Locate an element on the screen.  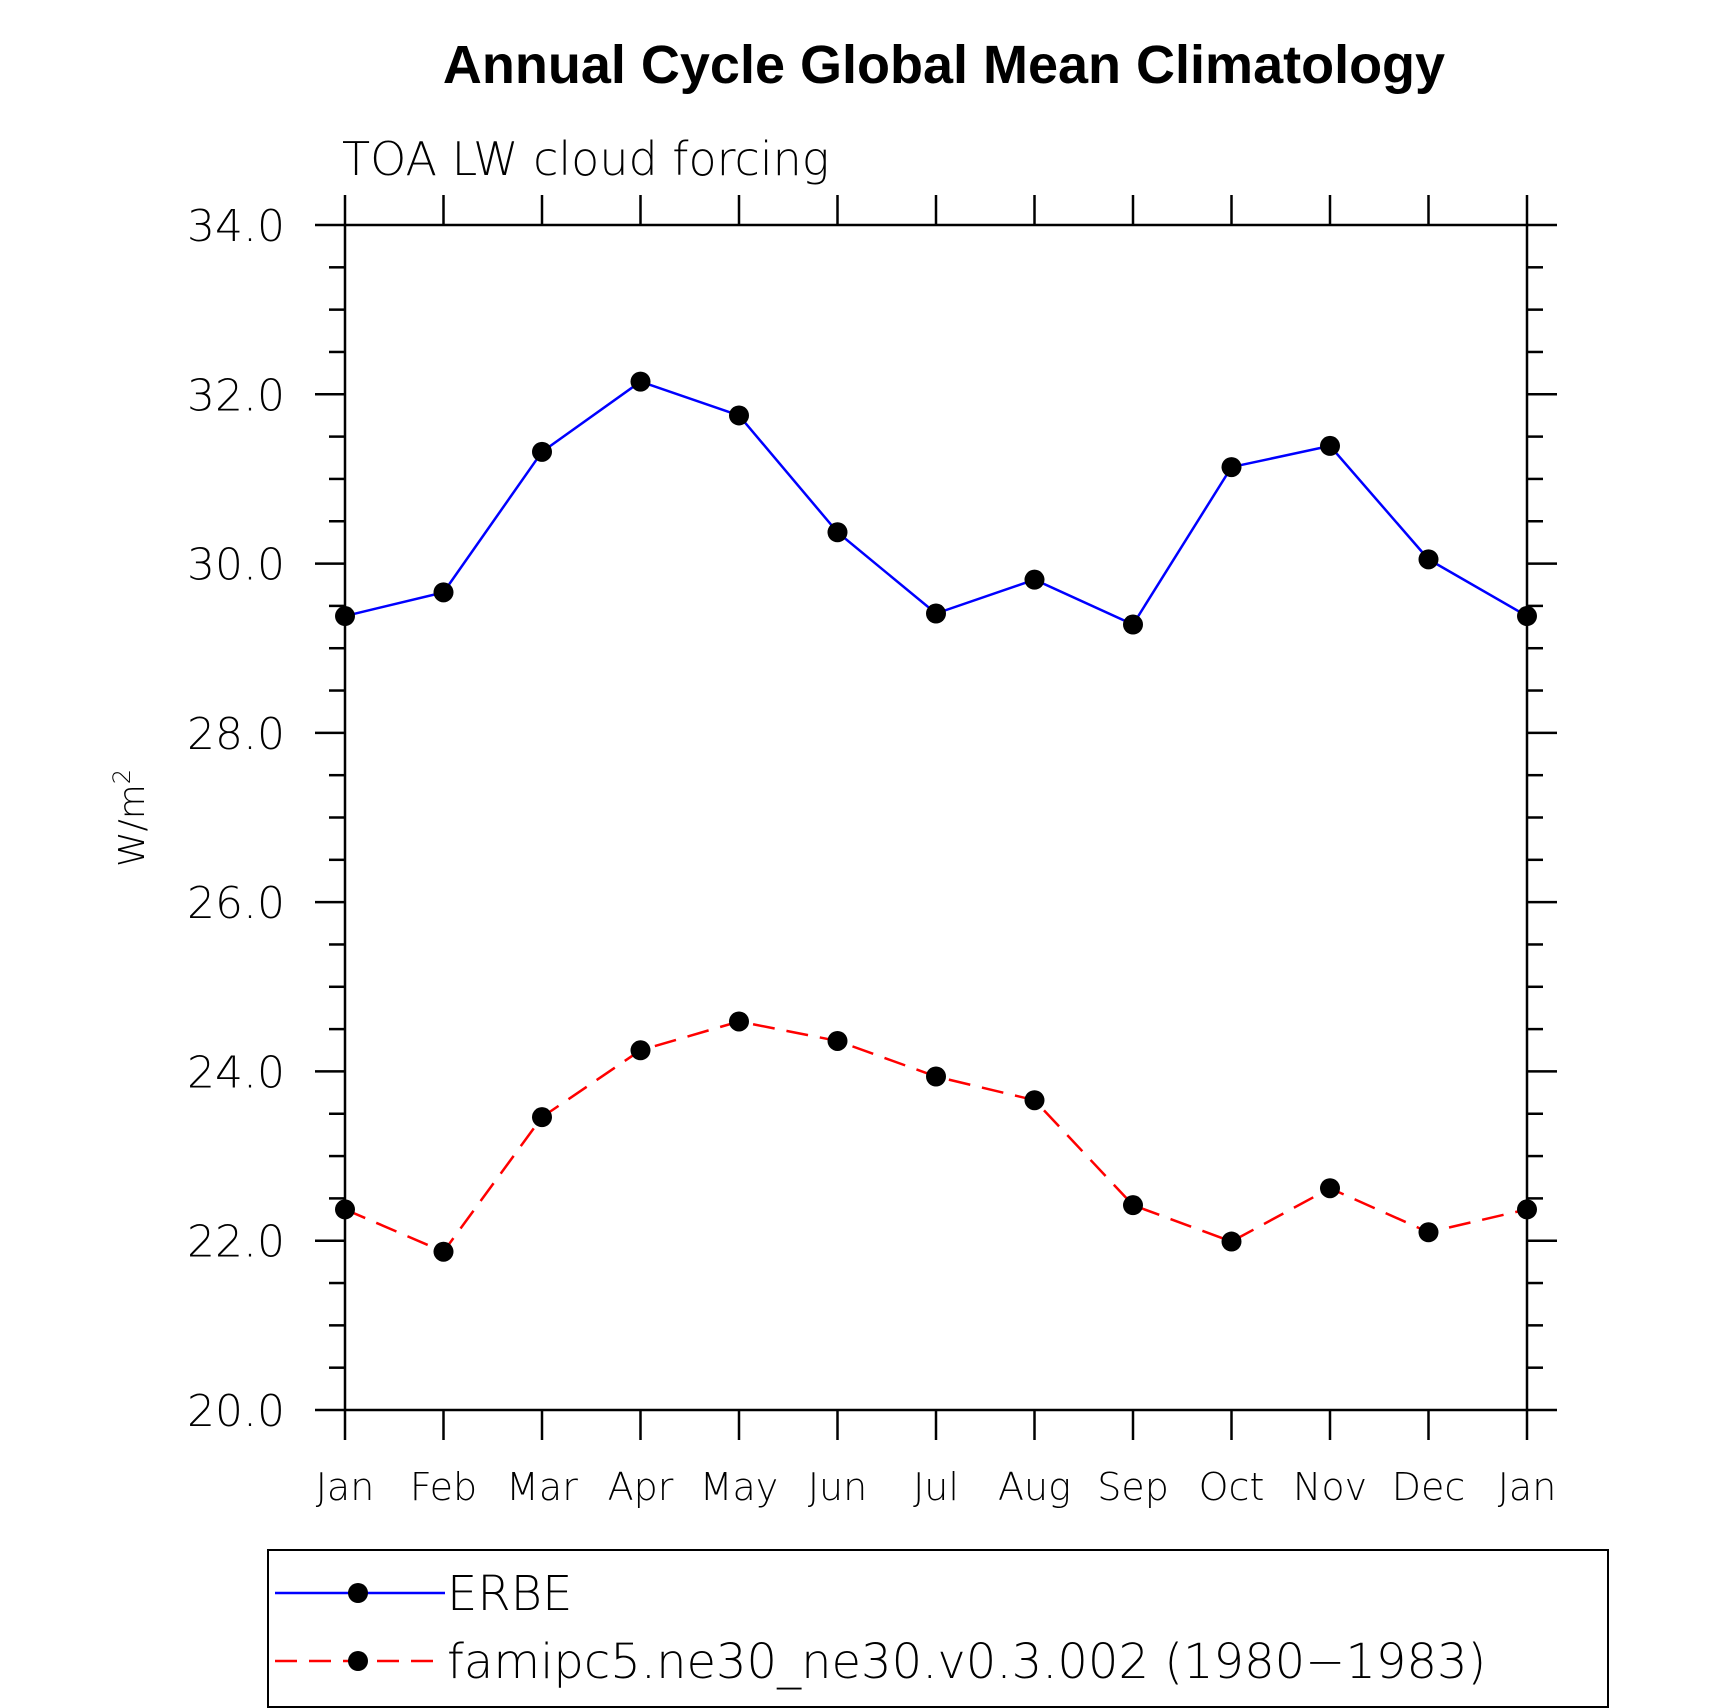
series-erbe is located at coordinates (936, 503).